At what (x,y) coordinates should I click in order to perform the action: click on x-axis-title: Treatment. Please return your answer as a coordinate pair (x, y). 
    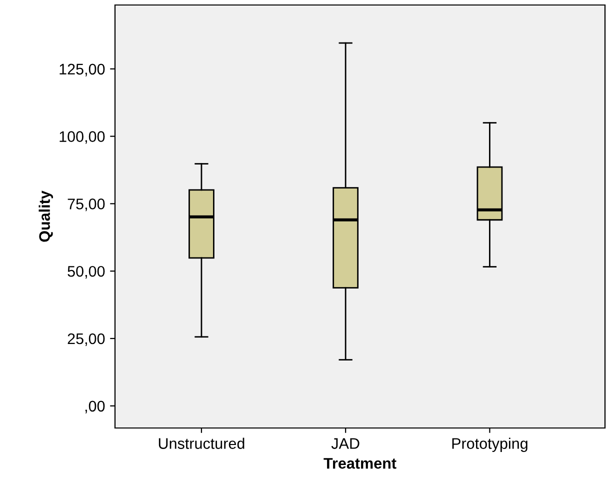
    Looking at the image, I should click on (360, 463).